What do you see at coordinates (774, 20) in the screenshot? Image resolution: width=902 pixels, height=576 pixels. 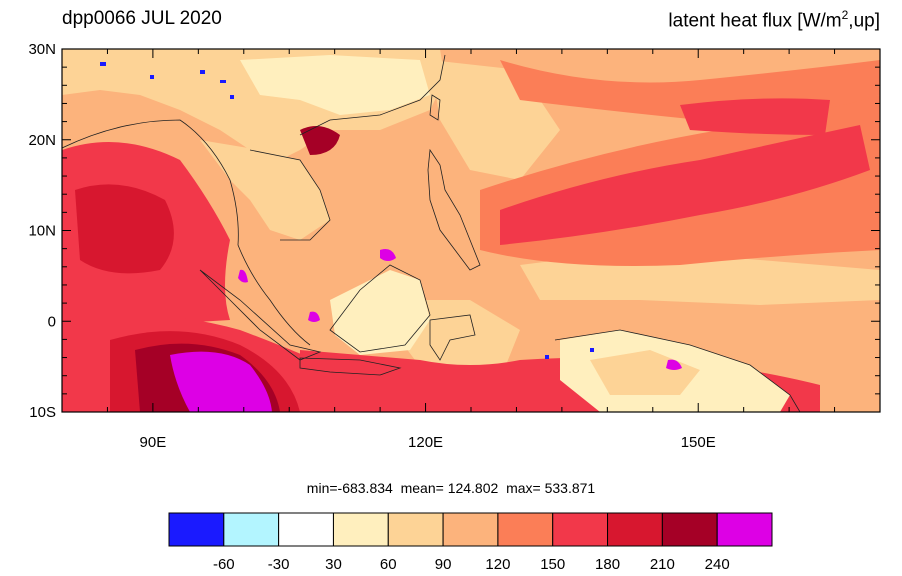 I see `plot-title-right: latent heat flux [W/m2,up]` at bounding box center [774, 20].